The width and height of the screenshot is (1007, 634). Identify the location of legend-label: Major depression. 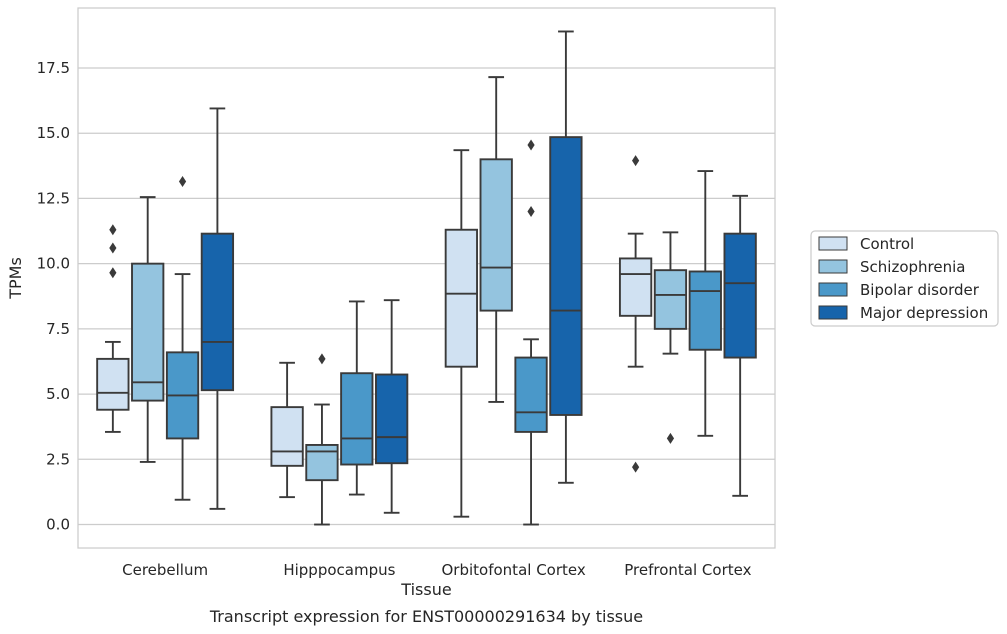
(924, 313).